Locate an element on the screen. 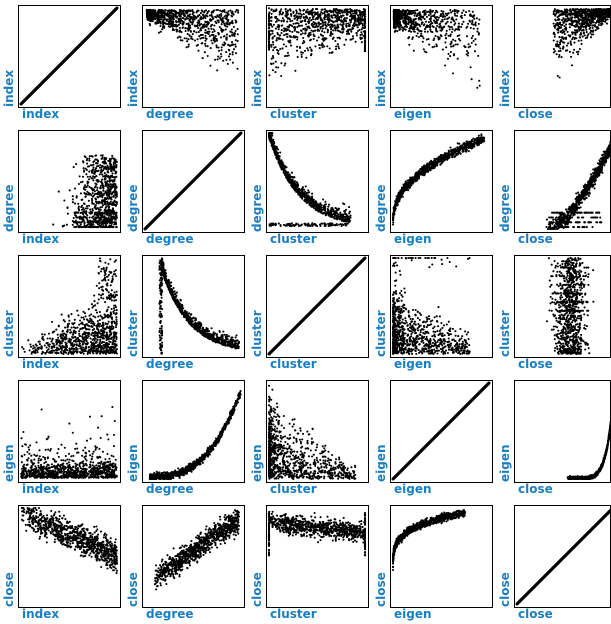  x-axis-label: close is located at coordinates (535, 114).